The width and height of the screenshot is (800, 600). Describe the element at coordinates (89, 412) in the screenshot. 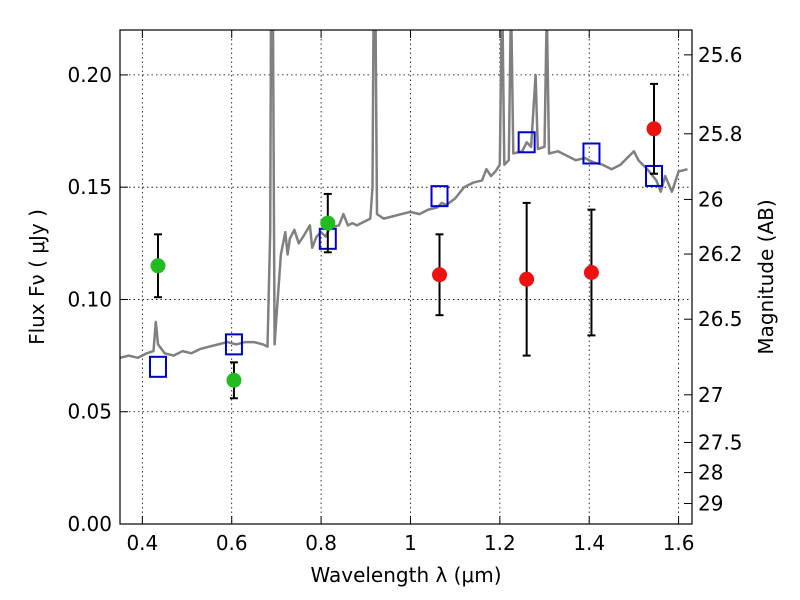

I see `y-tick-label: 0.05` at that location.